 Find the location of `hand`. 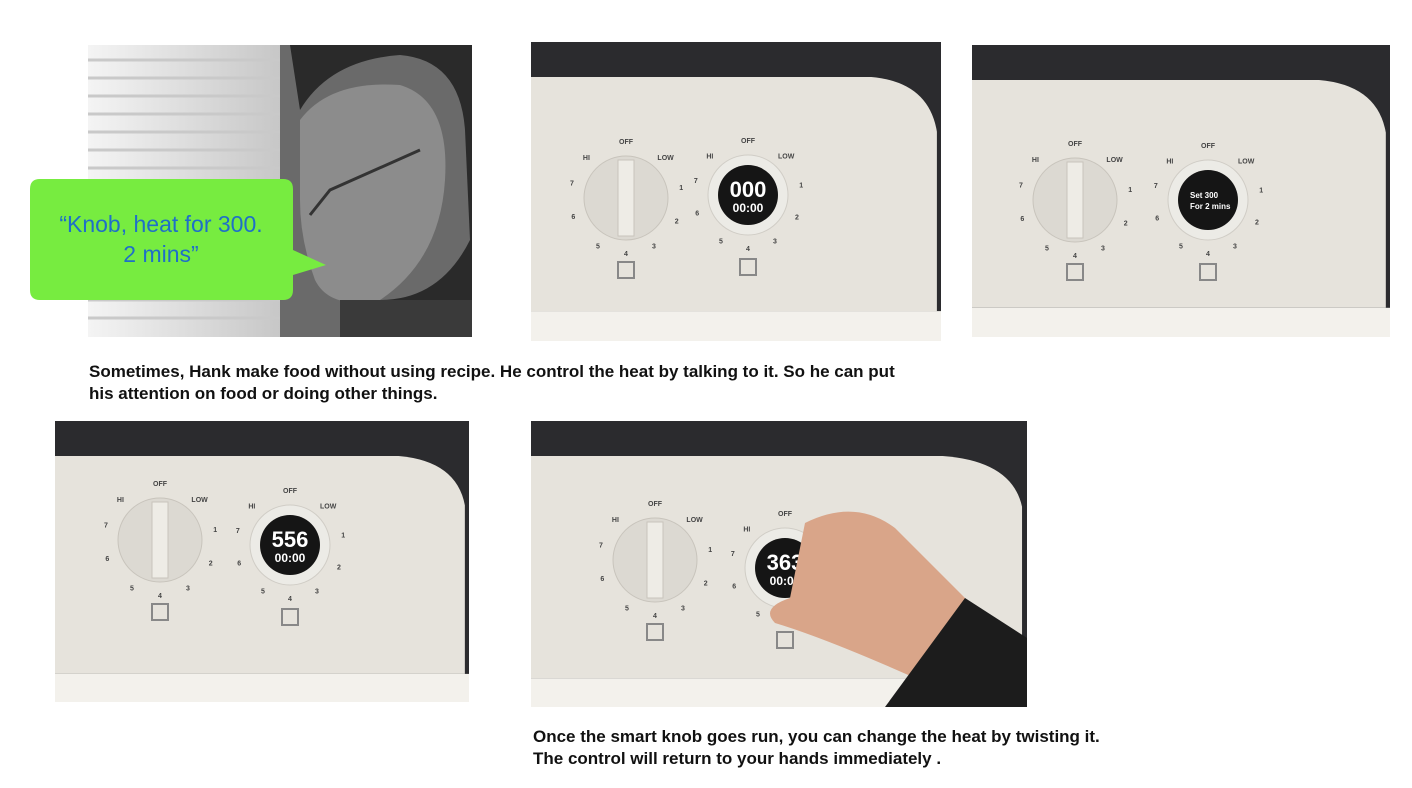

hand is located at coordinates (872, 594).